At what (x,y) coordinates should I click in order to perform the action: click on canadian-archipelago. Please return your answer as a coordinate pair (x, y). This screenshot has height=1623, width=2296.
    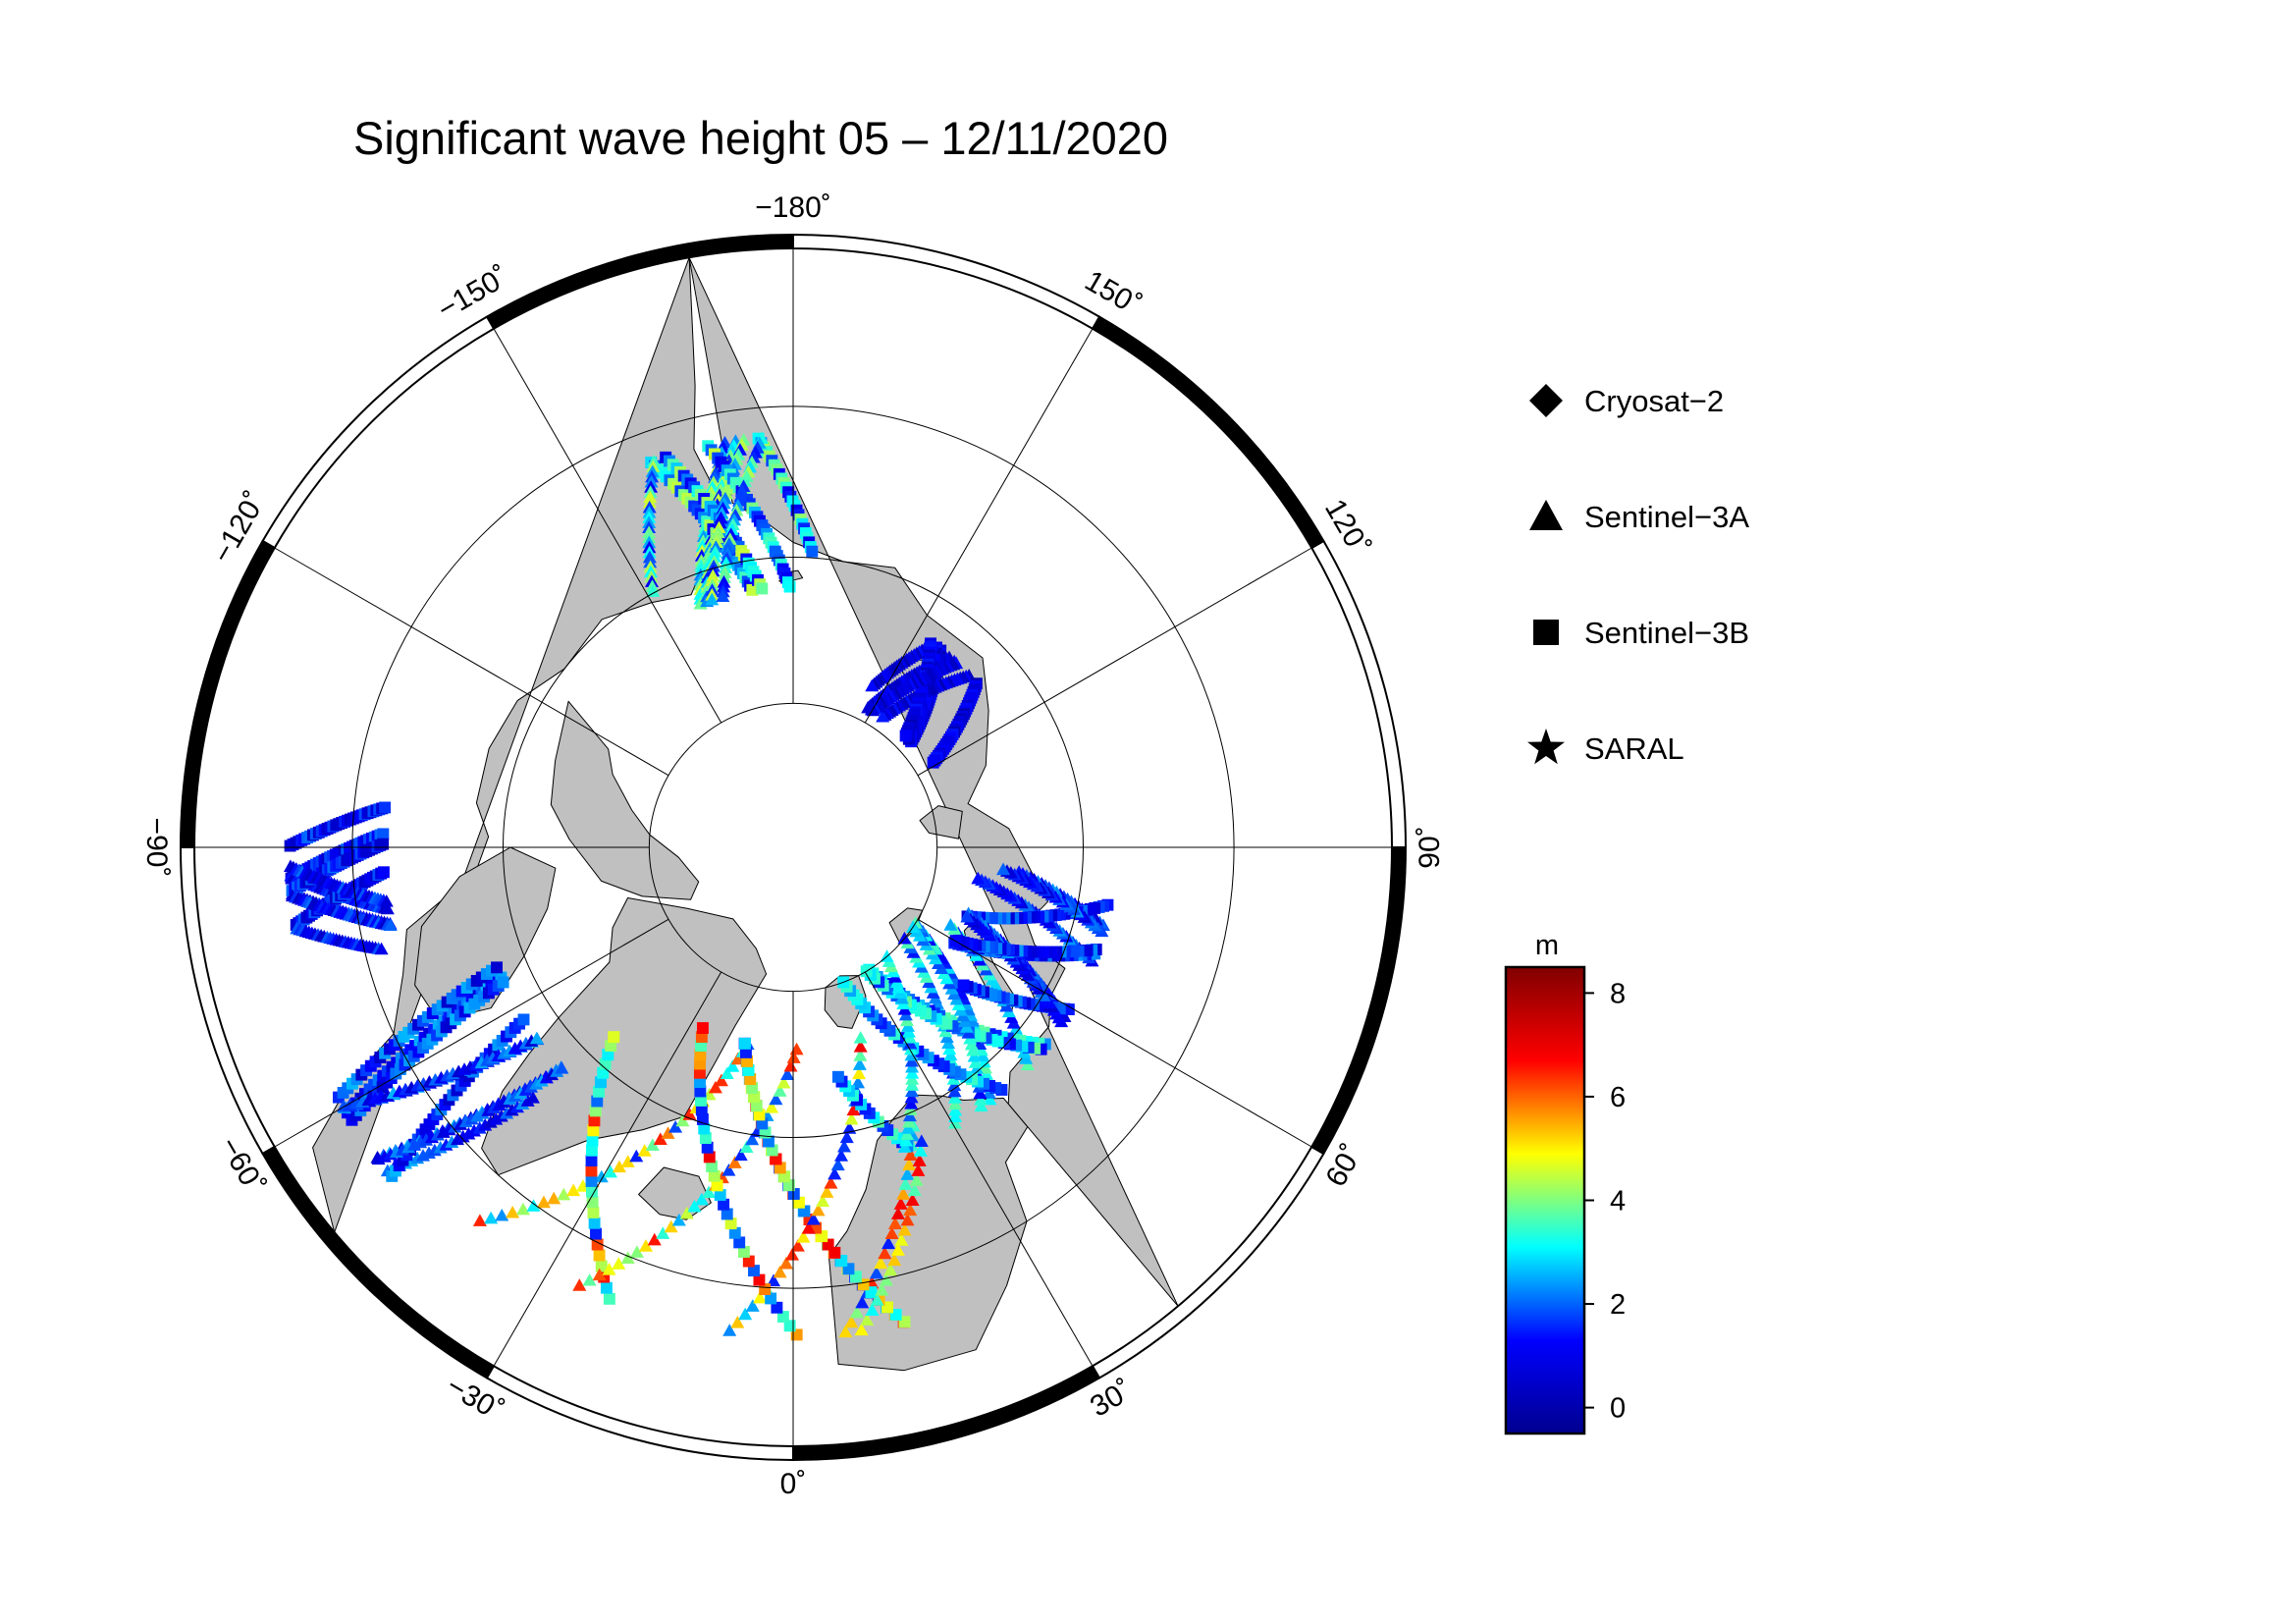
    Looking at the image, I should click on (625, 800).